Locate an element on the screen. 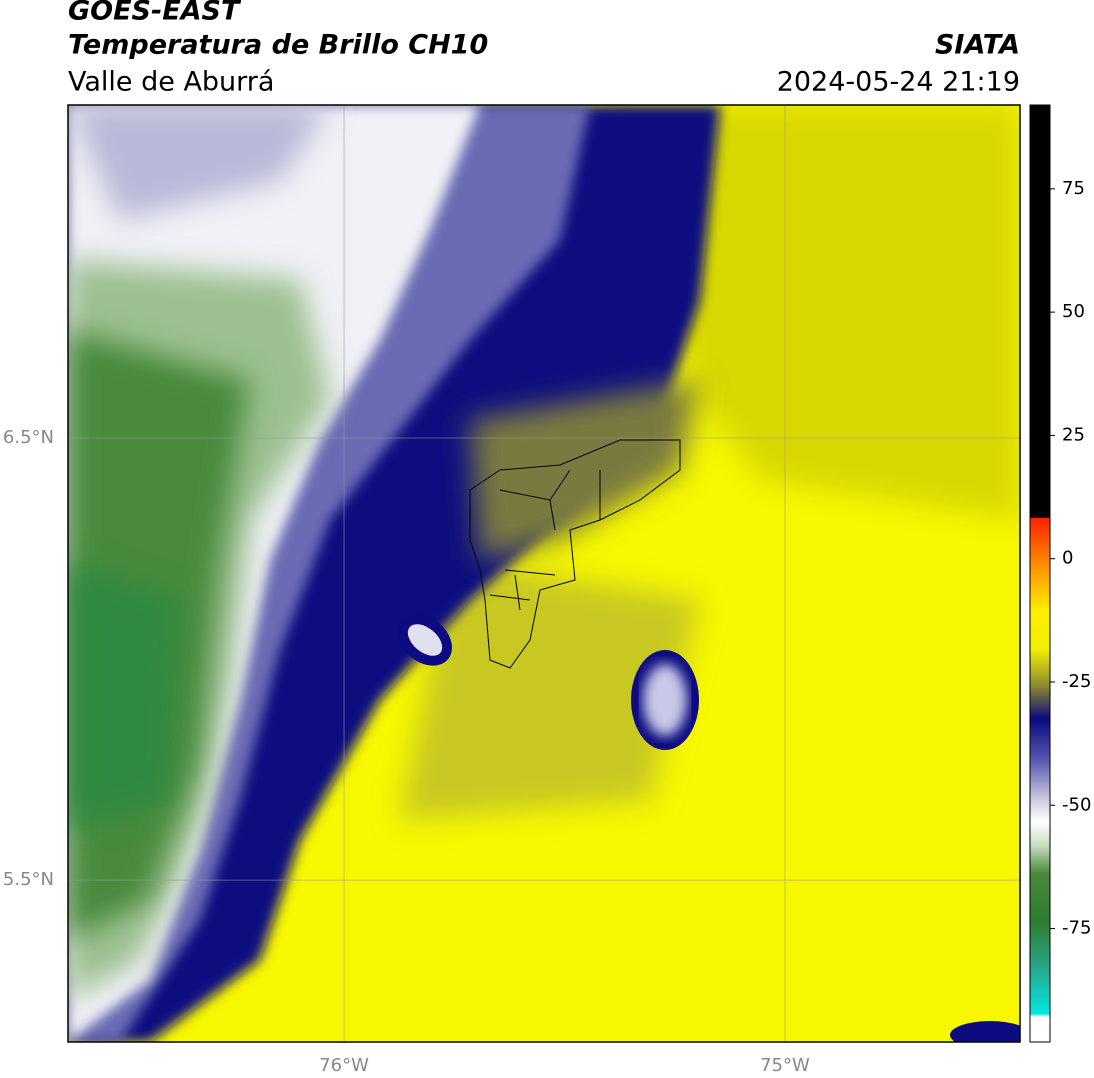 Image resolution: width=1094 pixels, height=1078 pixels. timestamp: 2024-05-24 21:19 is located at coordinates (898, 82).